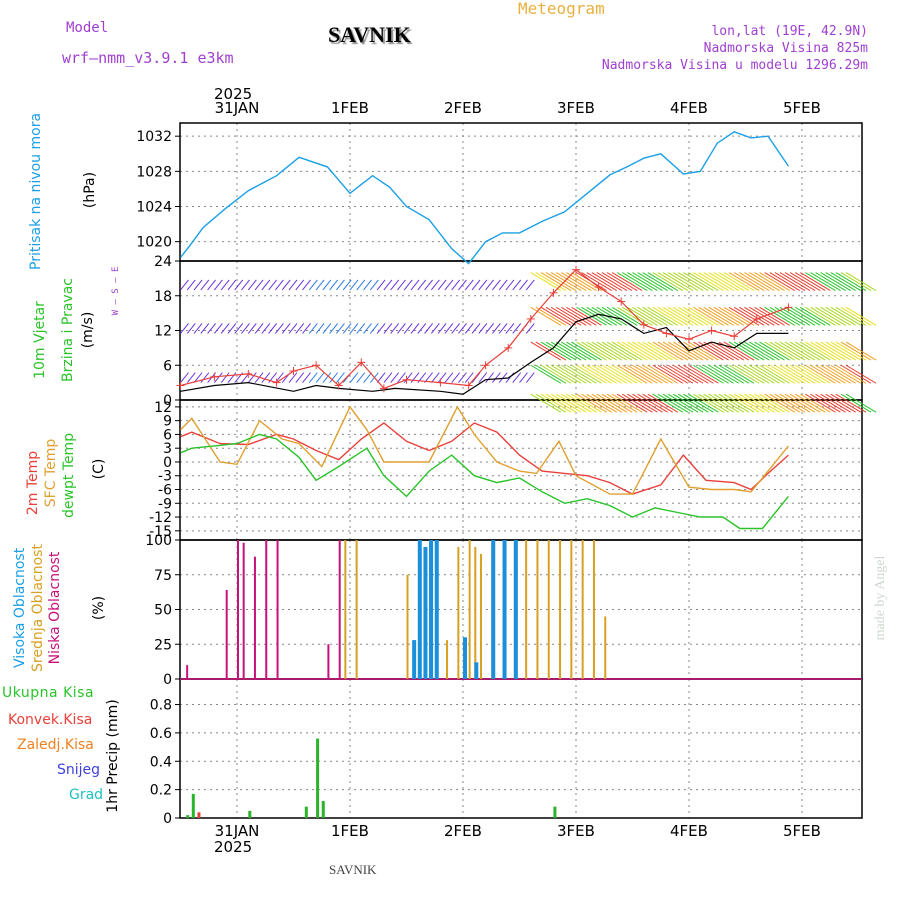 This screenshot has height=900, width=900. What do you see at coordinates (158, 541) in the screenshot?
I see `y-tick-label: 100` at bounding box center [158, 541].